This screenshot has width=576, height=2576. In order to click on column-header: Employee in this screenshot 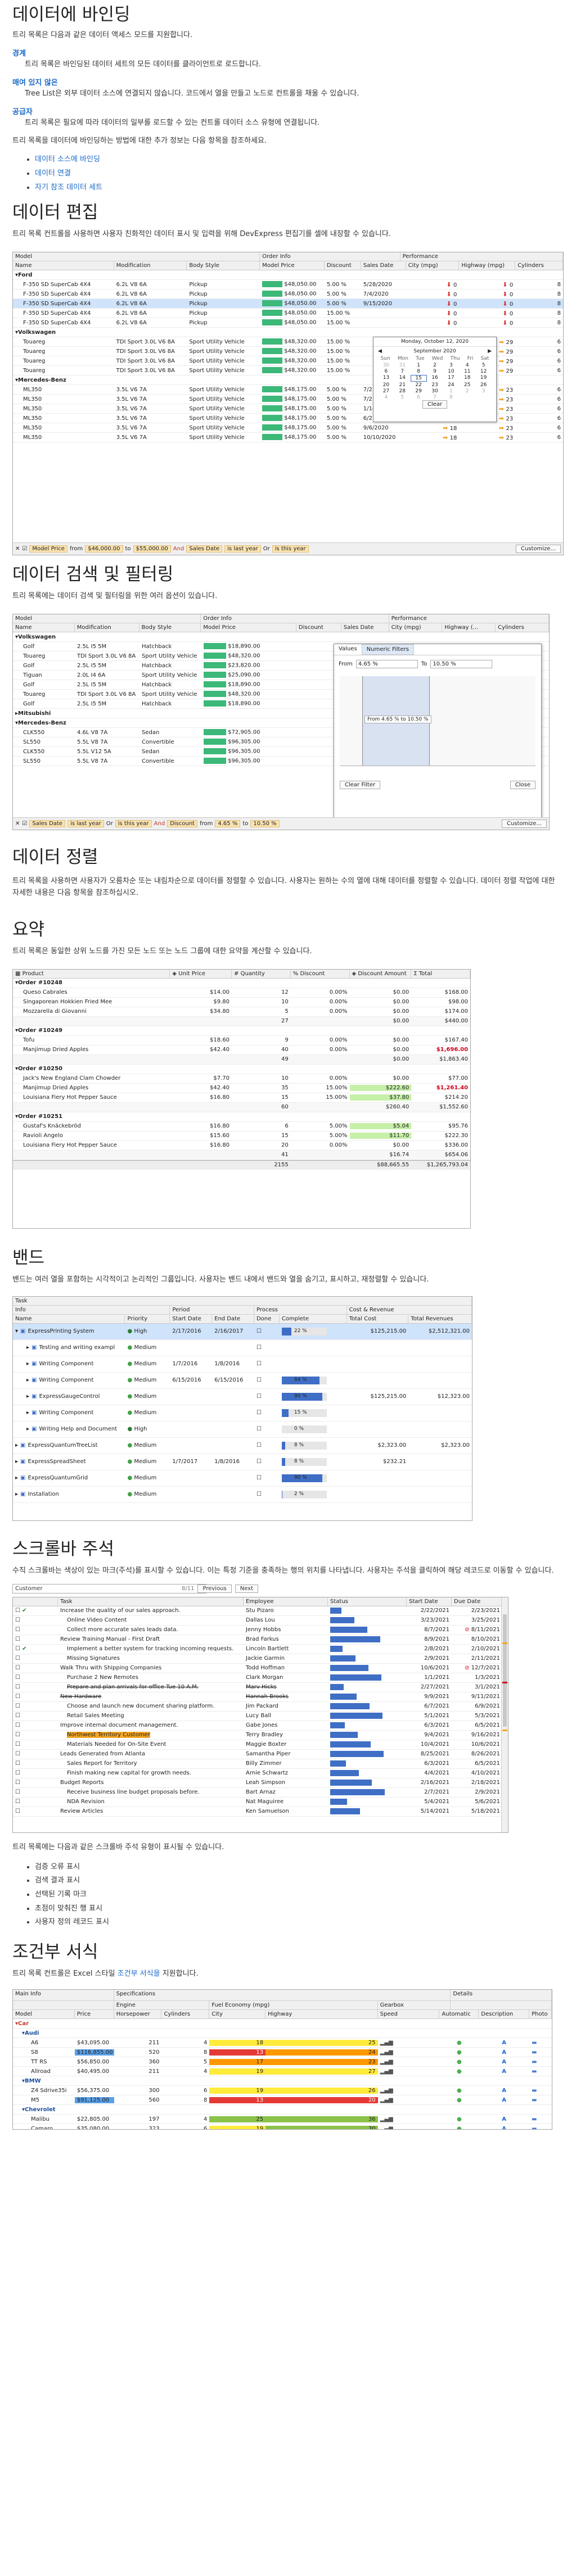, I will do `click(286, 1601)`.